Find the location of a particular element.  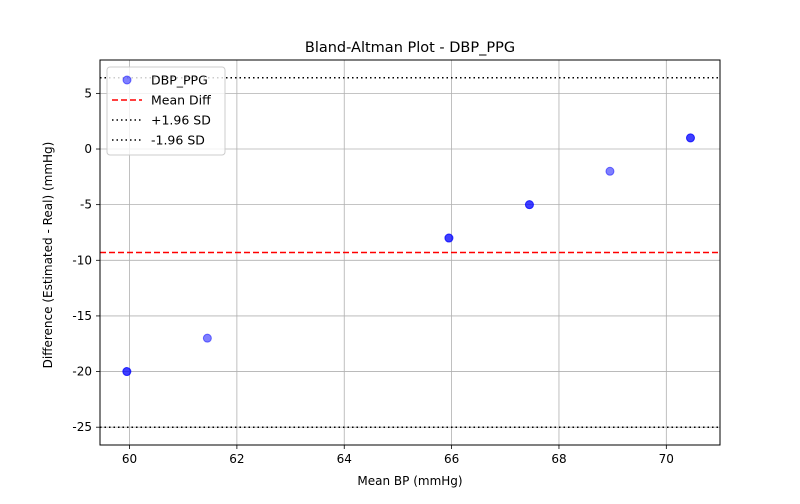

x-tick-label: 62 is located at coordinates (236, 459).